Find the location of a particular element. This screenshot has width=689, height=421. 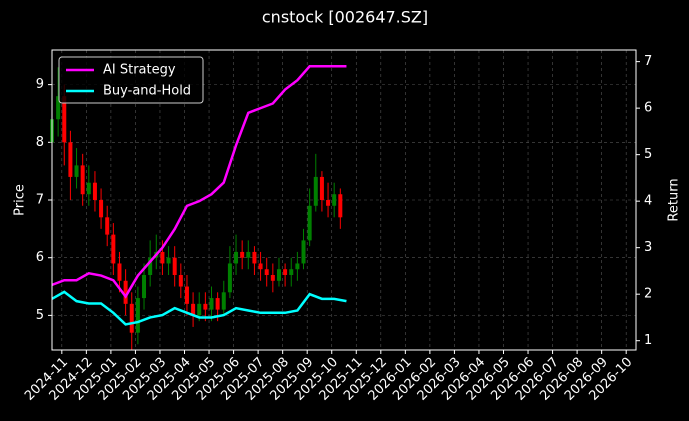

line-series is located at coordinates (199, 308).